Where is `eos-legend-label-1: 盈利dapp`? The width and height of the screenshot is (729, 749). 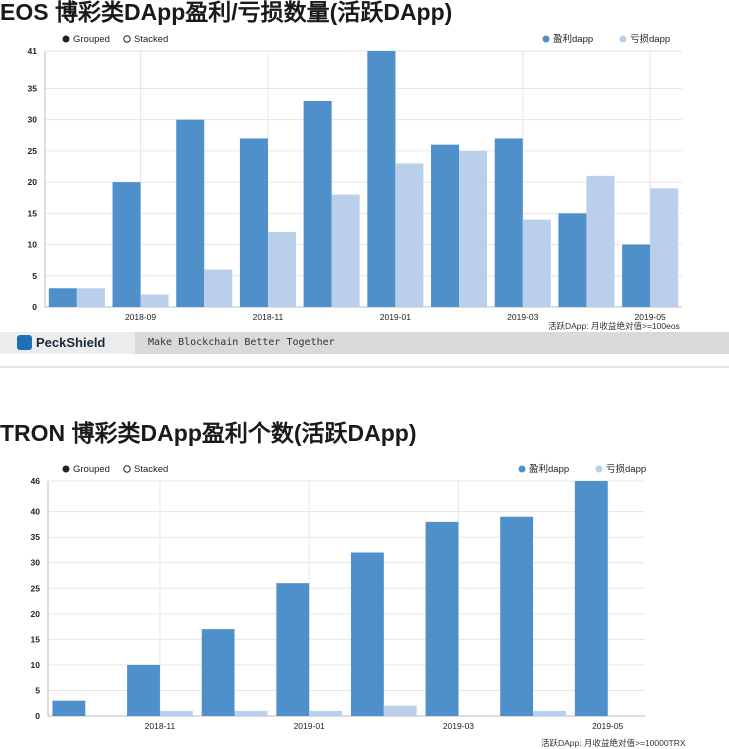
eos-legend-label-1: 盈利dapp is located at coordinates (573, 39).